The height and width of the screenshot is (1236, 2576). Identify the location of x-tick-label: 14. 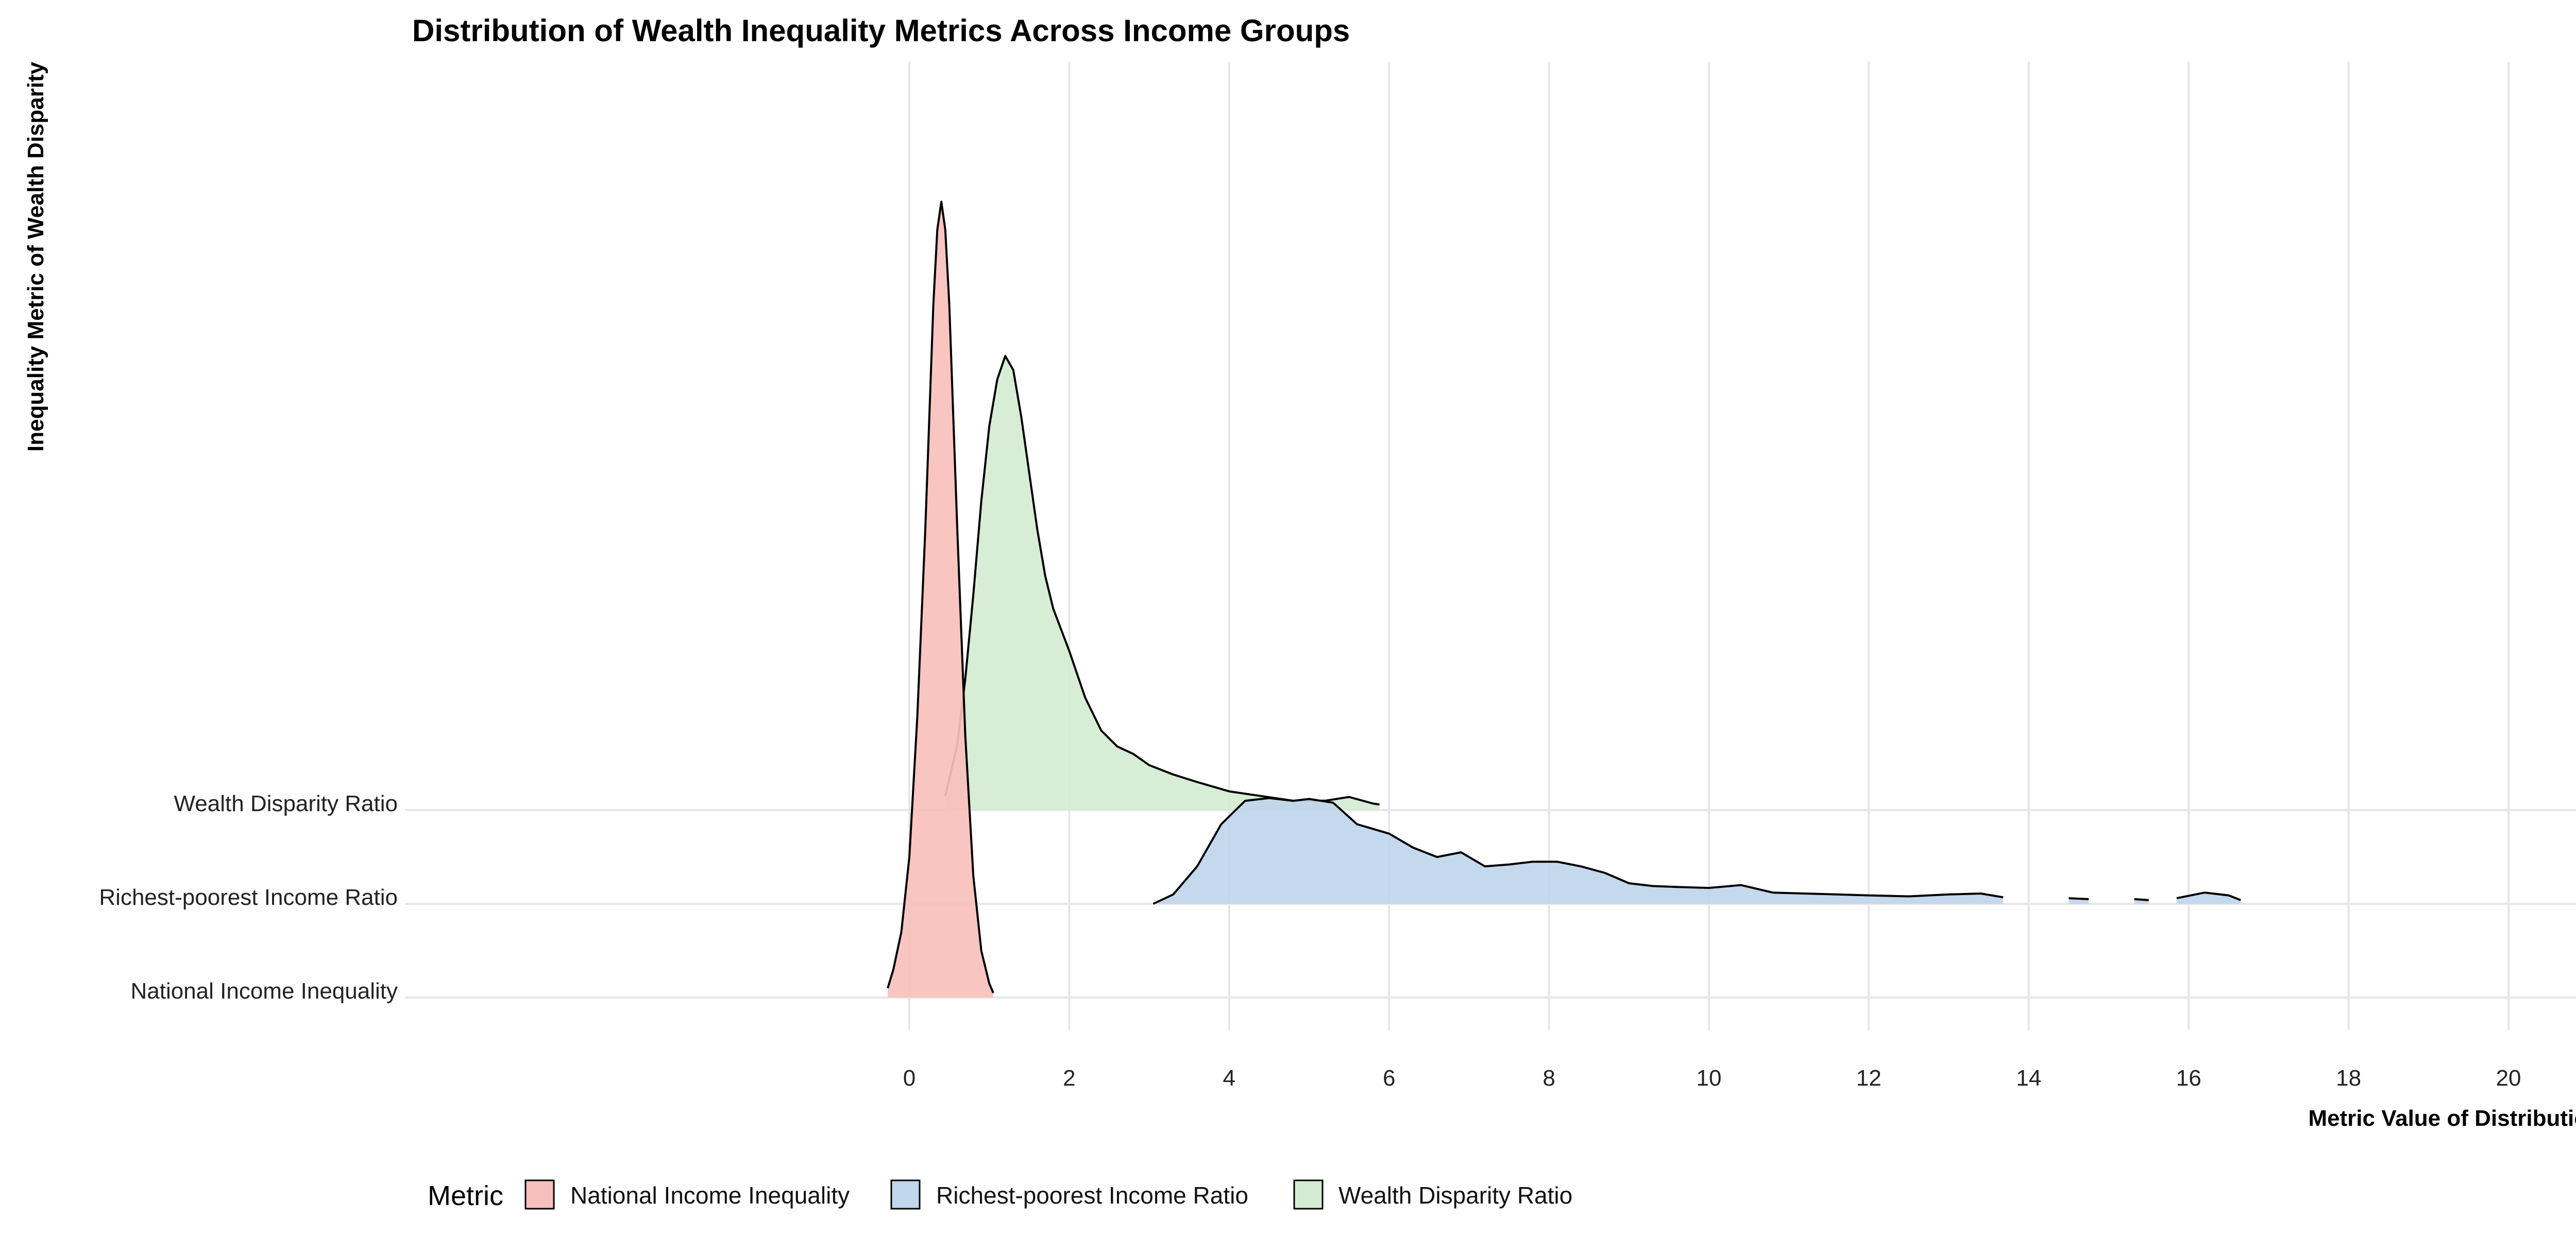
(2029, 1078).